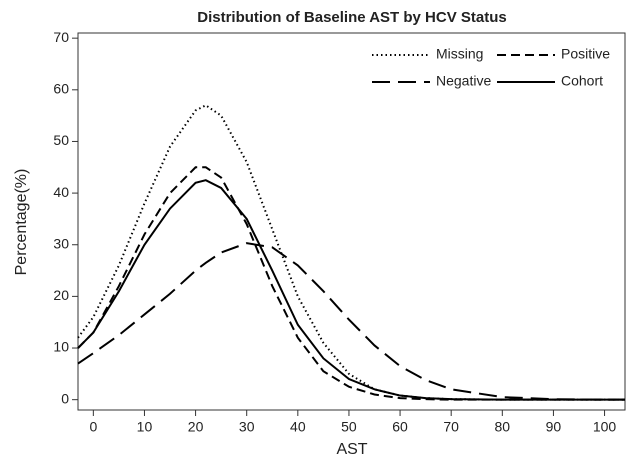  I want to click on legend-label: Cohort, so click(582, 81).